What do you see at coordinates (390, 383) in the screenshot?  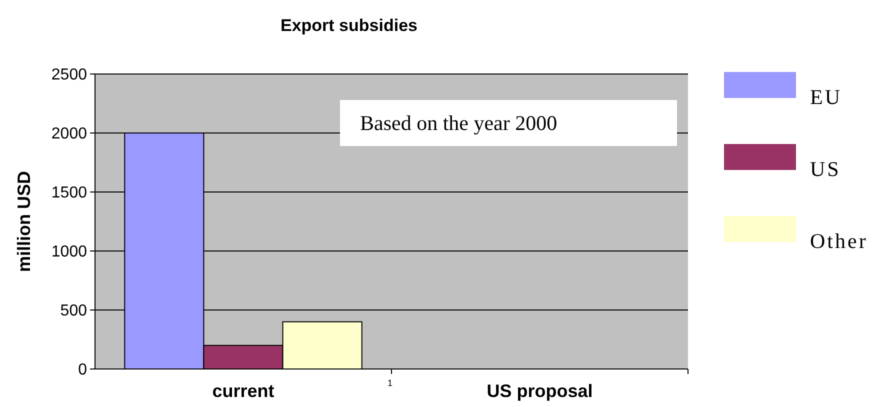 I see `text: 1` at bounding box center [390, 383].